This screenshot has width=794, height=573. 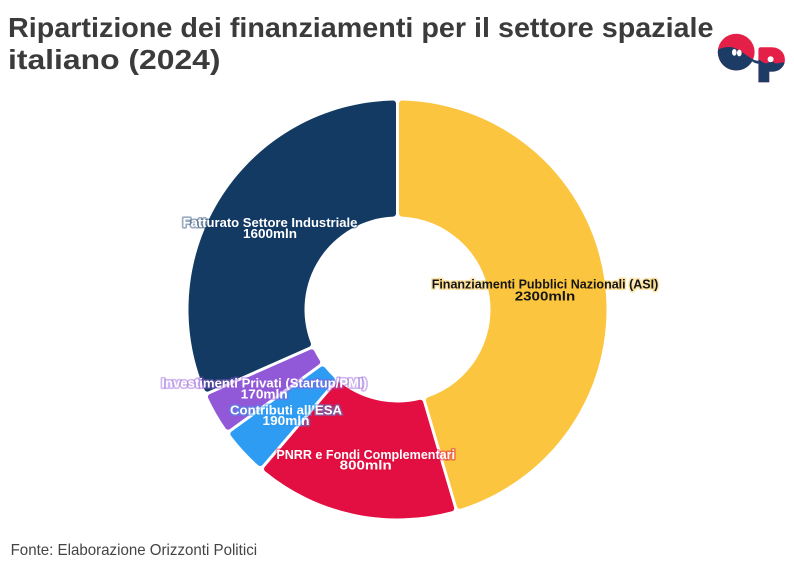 I want to click on svg-text: italiano (2024), so click(x=114, y=59).